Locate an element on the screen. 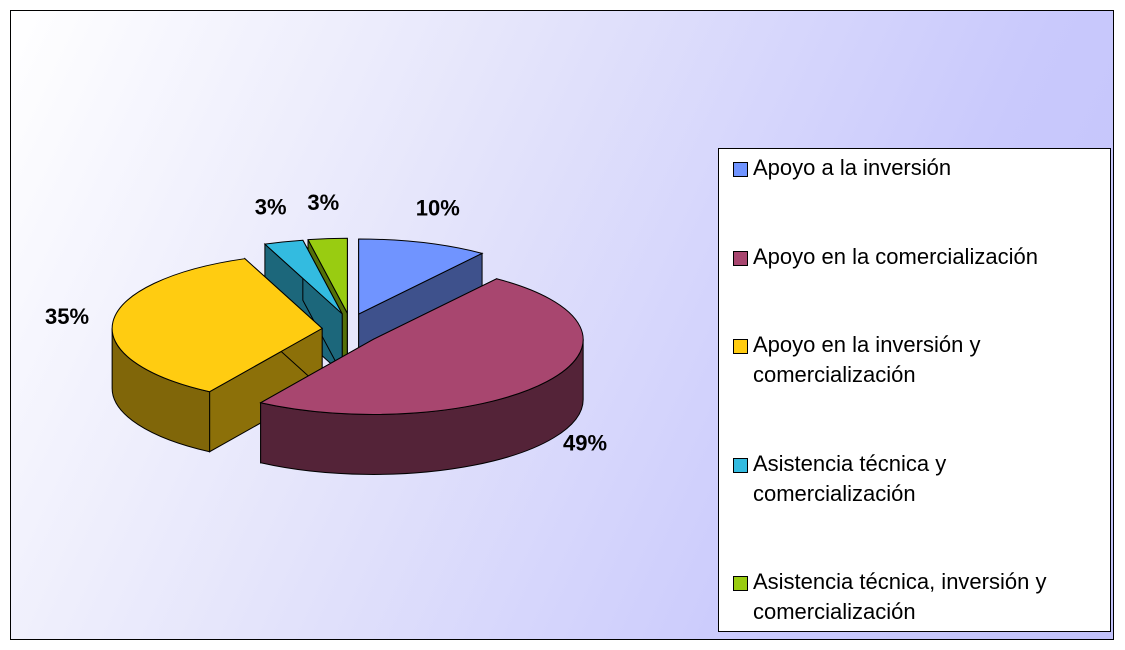 This screenshot has height=650, width=1125. data-label: 10% is located at coordinates (438, 208).